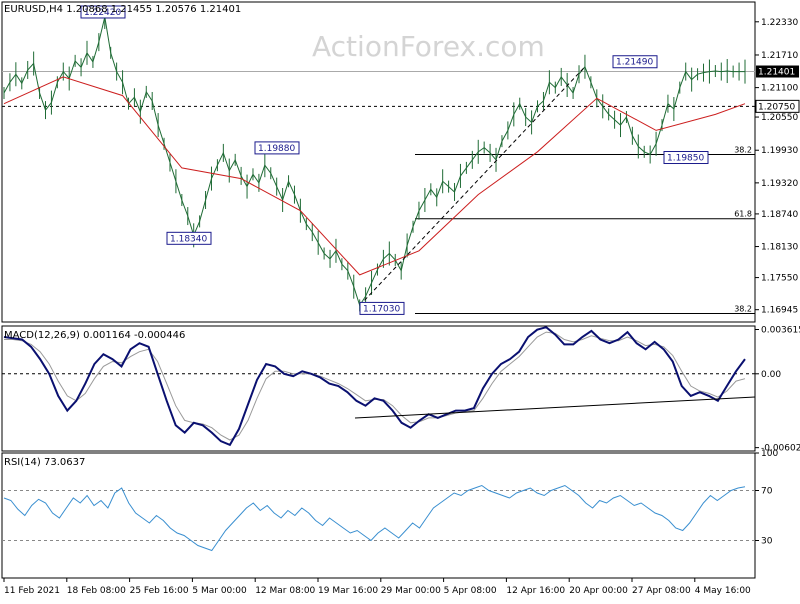 The image size is (800, 604). Describe the element at coordinates (176, 9) in the screenshot. I see `price-low: 1.20576` at that location.